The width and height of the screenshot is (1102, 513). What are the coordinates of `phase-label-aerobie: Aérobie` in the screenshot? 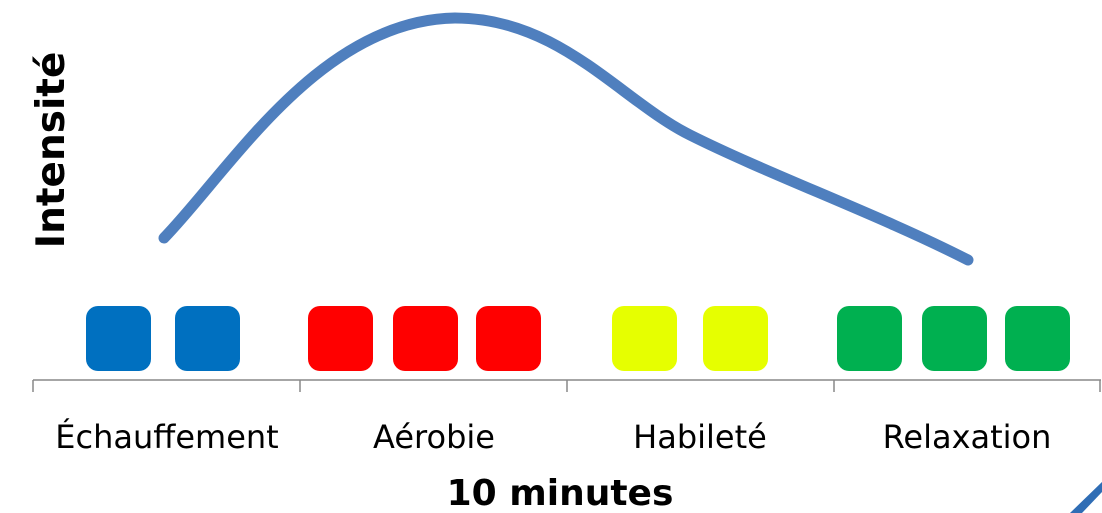 It's located at (434, 437).